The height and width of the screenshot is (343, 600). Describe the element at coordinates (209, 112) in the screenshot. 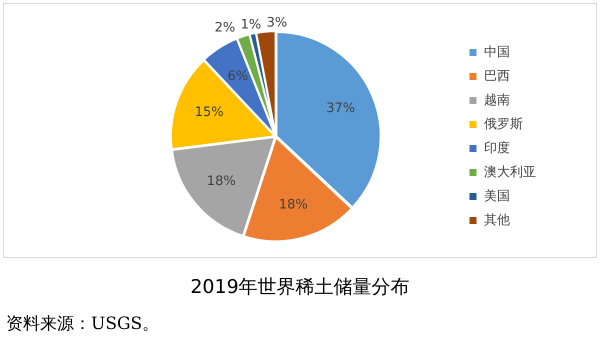

I see `data-label: 15%` at that location.